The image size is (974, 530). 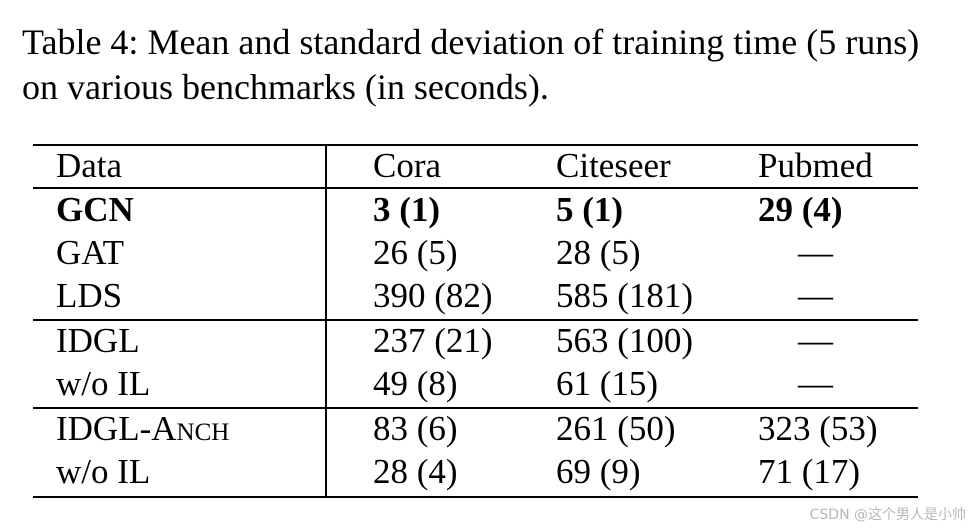 I want to click on cell: 69 (9), so click(x=598, y=471).